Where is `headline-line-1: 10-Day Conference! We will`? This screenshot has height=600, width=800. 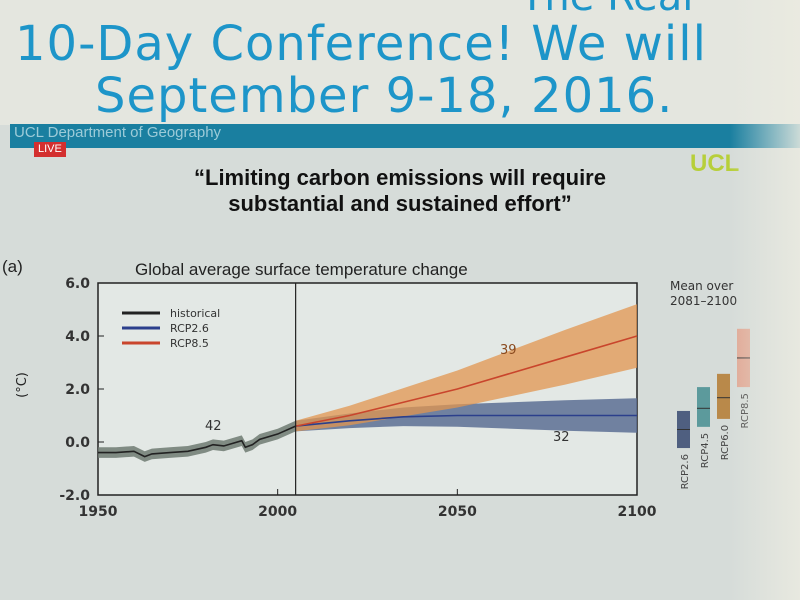
headline-line-1: 10-Day Conference! We will is located at coordinates (361, 44).